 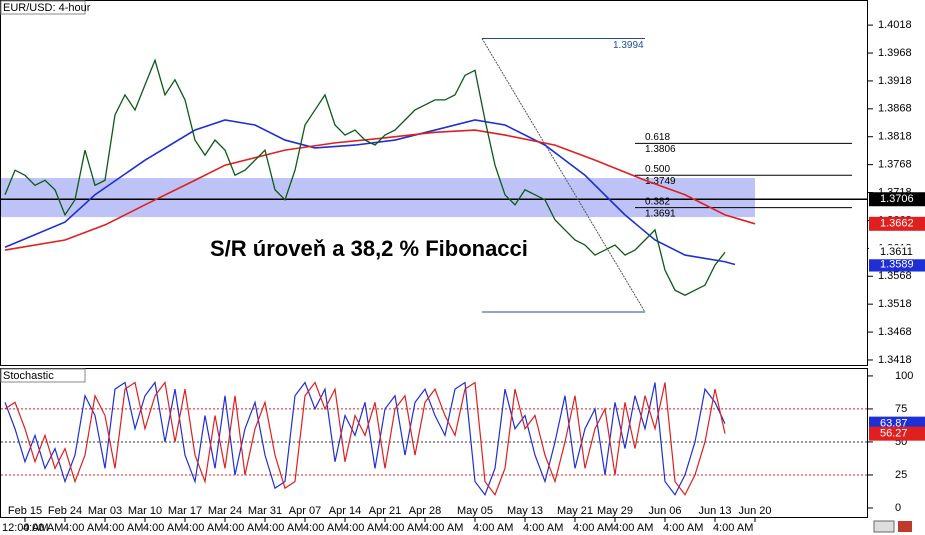 I want to click on fib-ratio: 0.382, so click(x=657, y=201).